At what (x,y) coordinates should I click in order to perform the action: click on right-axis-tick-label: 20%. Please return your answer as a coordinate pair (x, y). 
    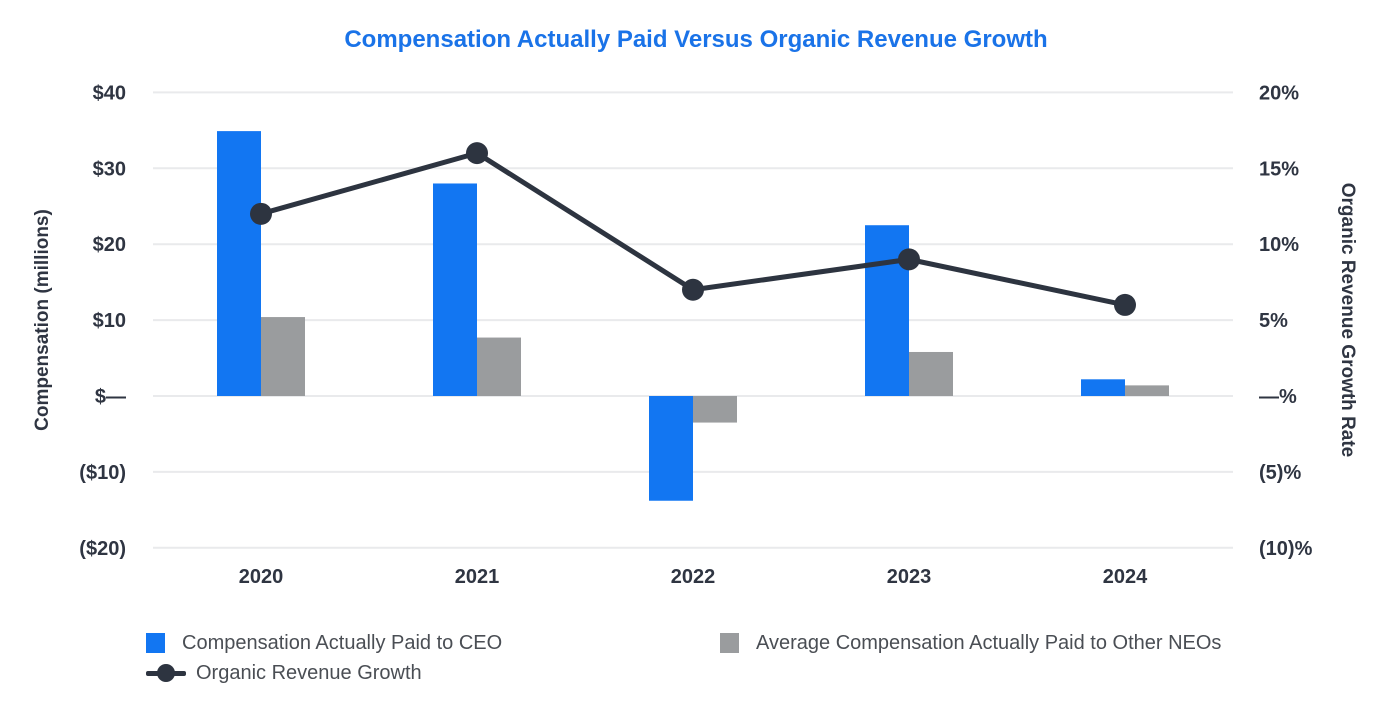
    Looking at the image, I should click on (1279, 93).